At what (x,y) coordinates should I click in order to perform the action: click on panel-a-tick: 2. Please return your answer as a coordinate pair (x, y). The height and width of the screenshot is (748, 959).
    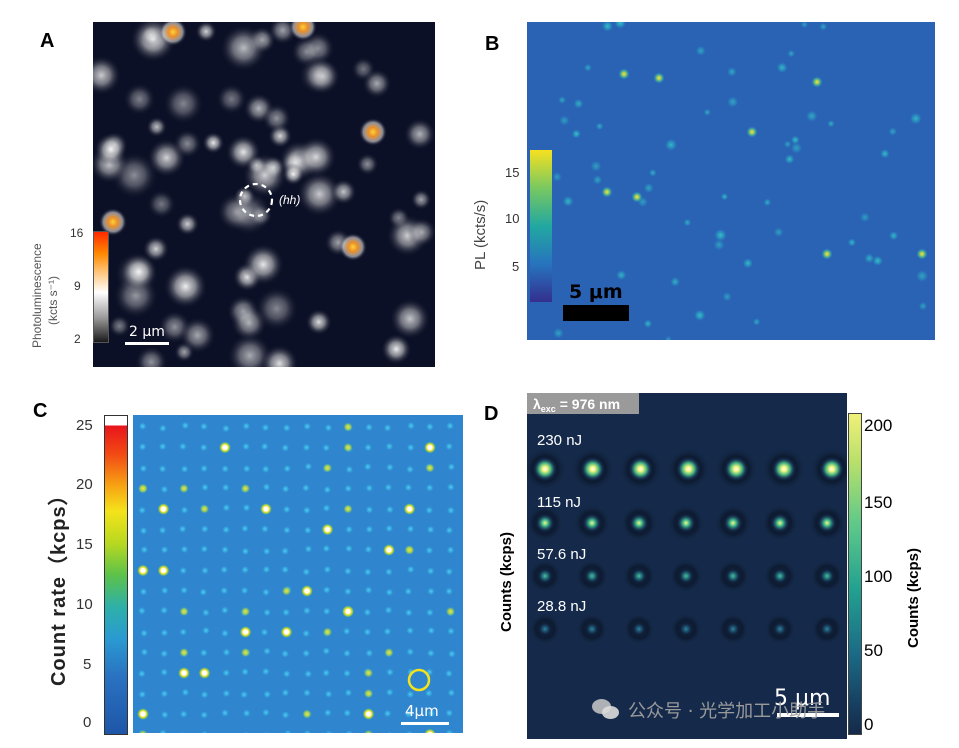
    Looking at the image, I should click on (77, 339).